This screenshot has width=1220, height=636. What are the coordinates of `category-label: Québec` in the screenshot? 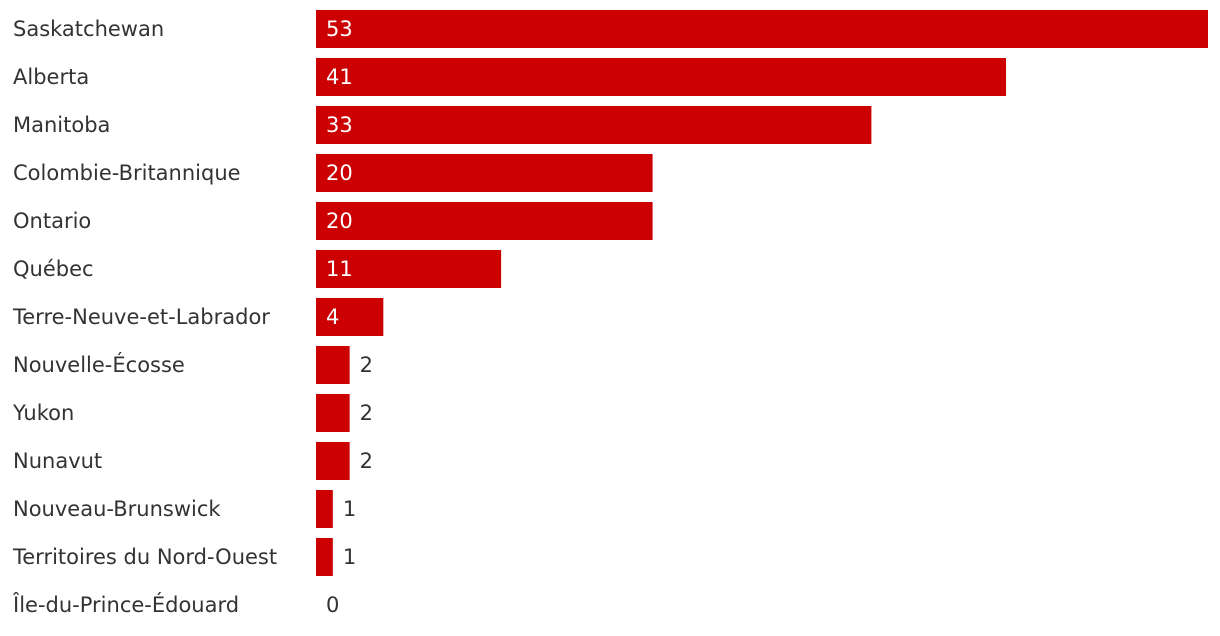 It's located at (53, 269).